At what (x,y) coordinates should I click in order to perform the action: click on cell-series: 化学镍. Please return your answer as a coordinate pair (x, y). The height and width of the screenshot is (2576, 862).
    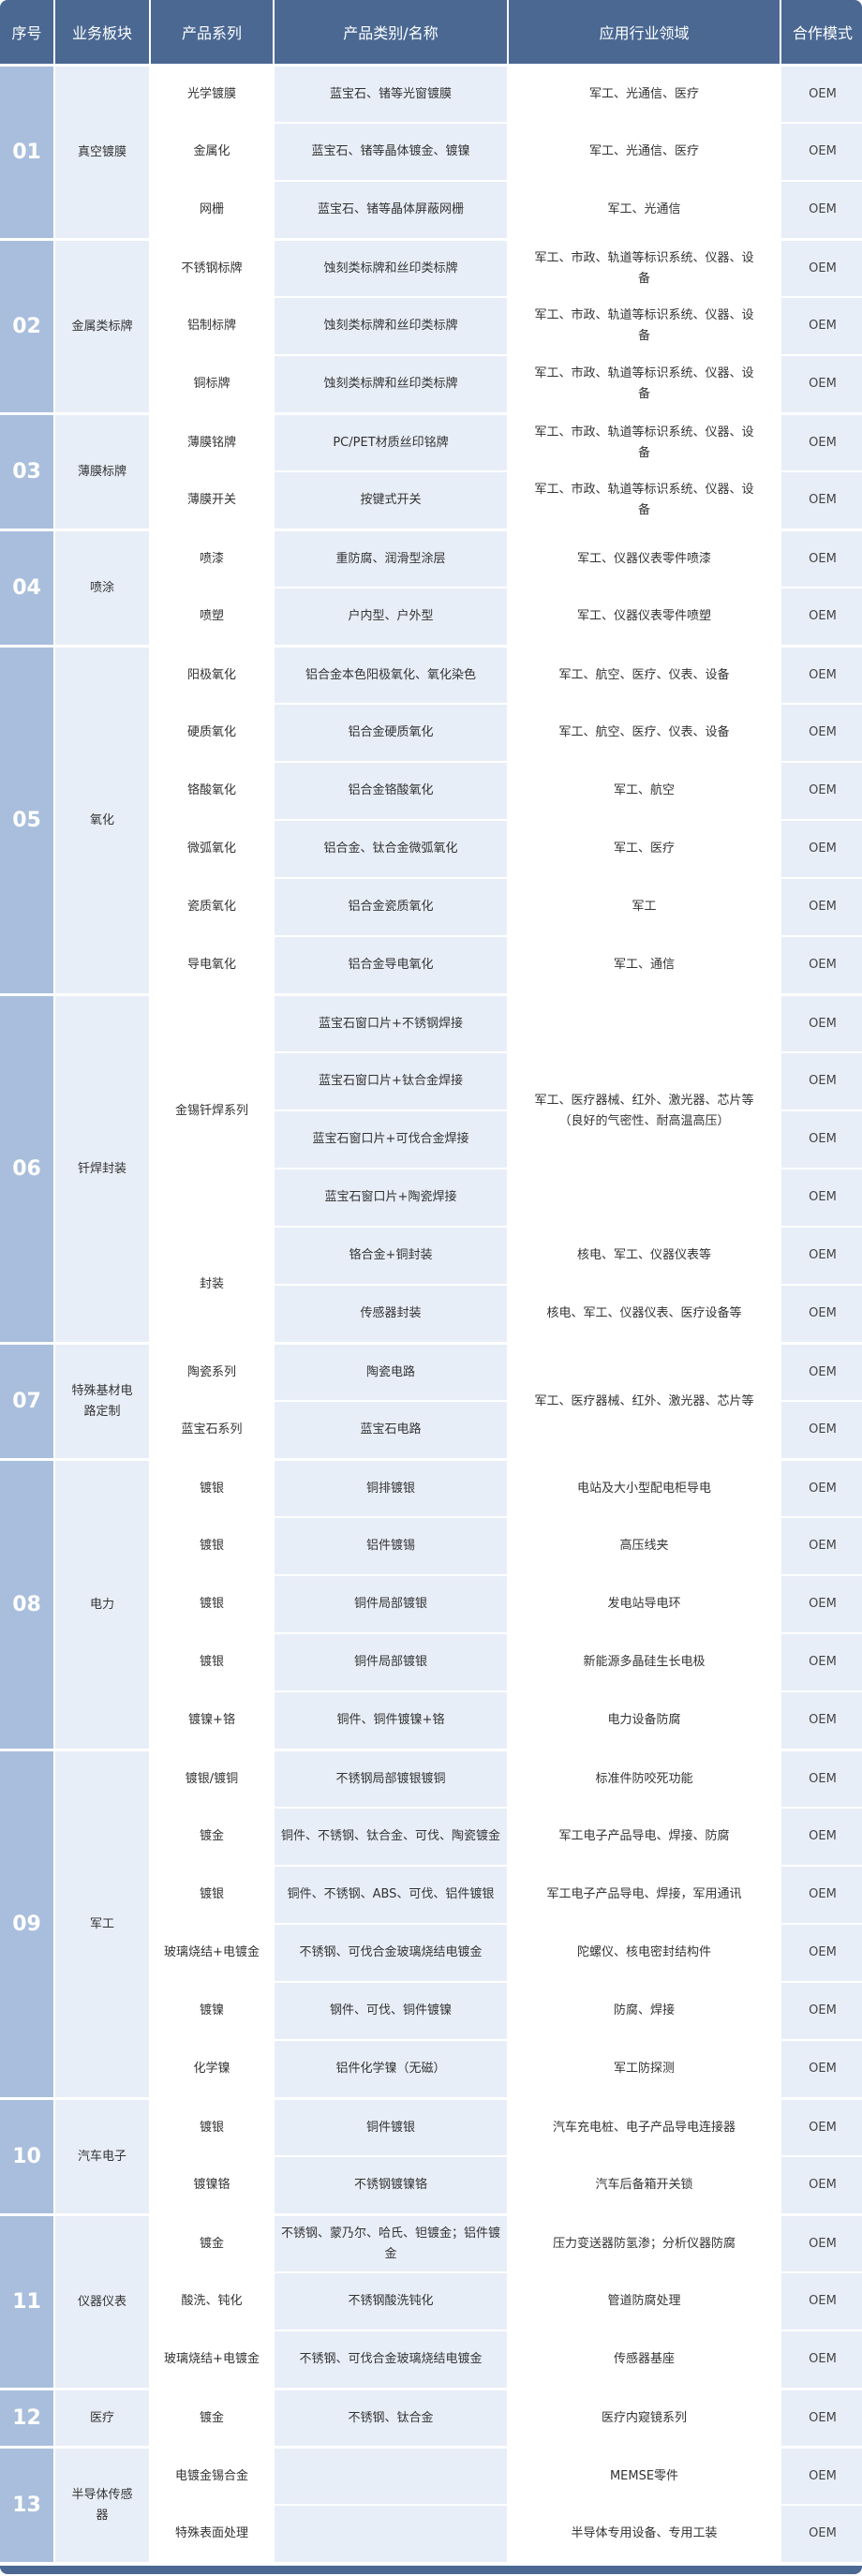
    Looking at the image, I should click on (212, 2069).